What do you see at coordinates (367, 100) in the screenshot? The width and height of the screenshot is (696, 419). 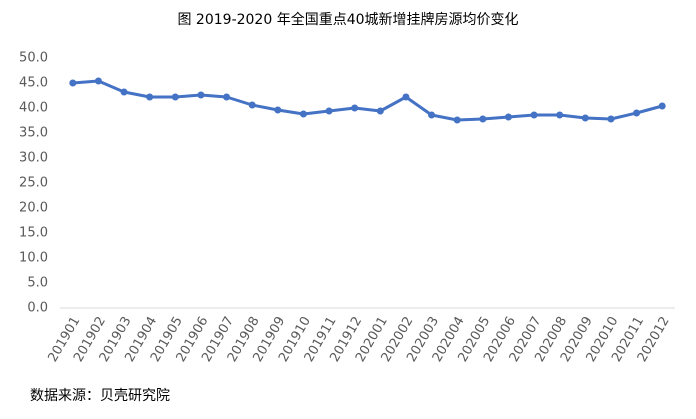 I see `line` at bounding box center [367, 100].